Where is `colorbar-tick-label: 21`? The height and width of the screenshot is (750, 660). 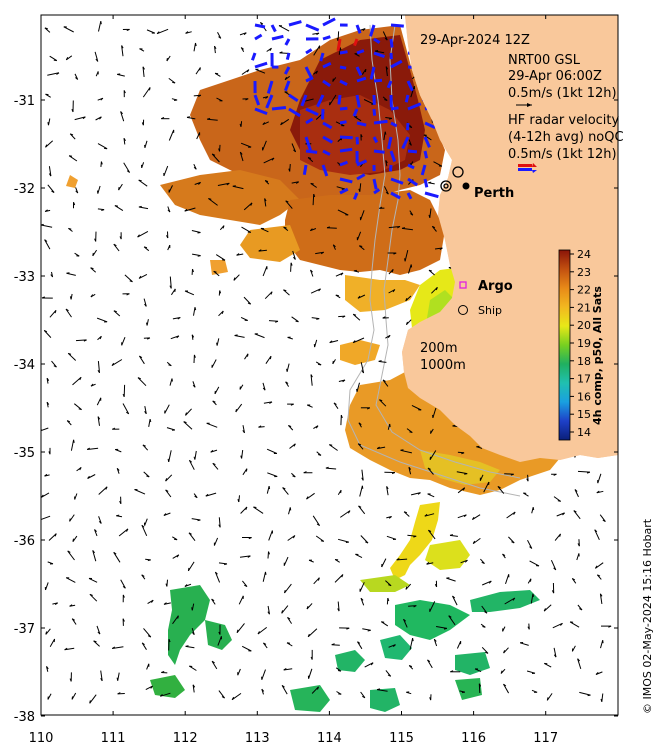
colorbar-tick-label: 21 is located at coordinates (584, 307).